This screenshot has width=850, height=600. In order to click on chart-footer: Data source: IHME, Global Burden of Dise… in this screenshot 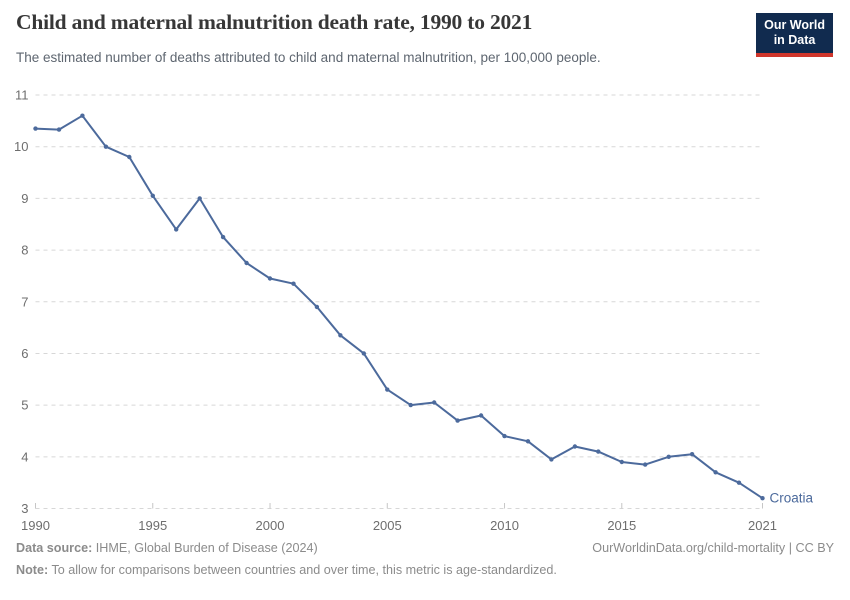, I will do `click(425, 563)`.